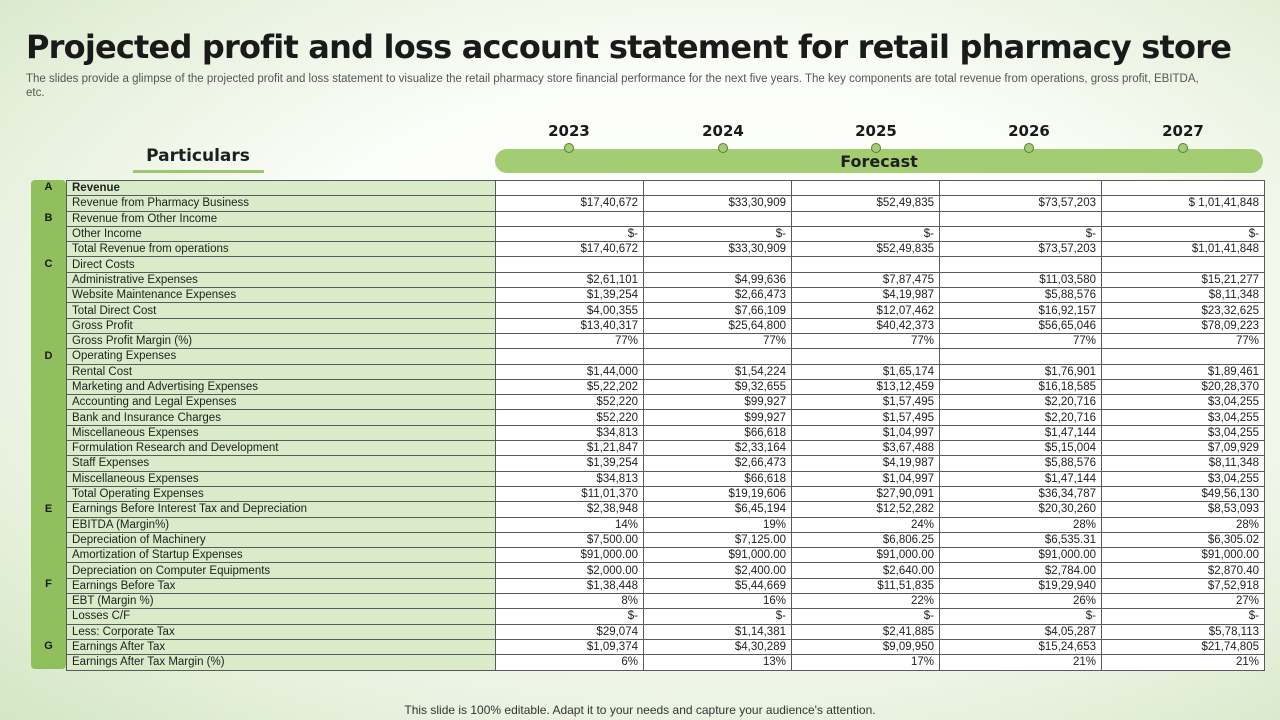  Describe the element at coordinates (281, 310) in the screenshot. I see `row-label: Total Direct Cost` at that location.